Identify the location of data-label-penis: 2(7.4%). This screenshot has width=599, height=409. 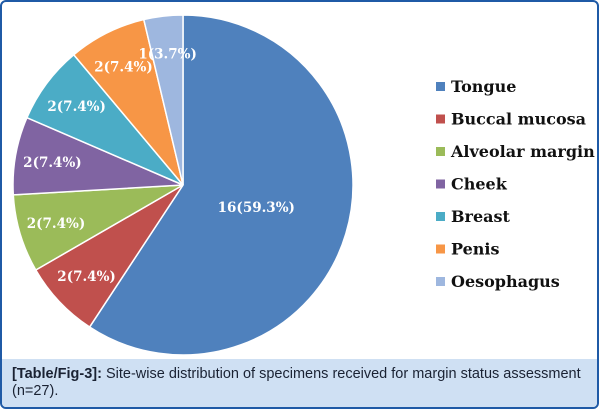
(123, 68).